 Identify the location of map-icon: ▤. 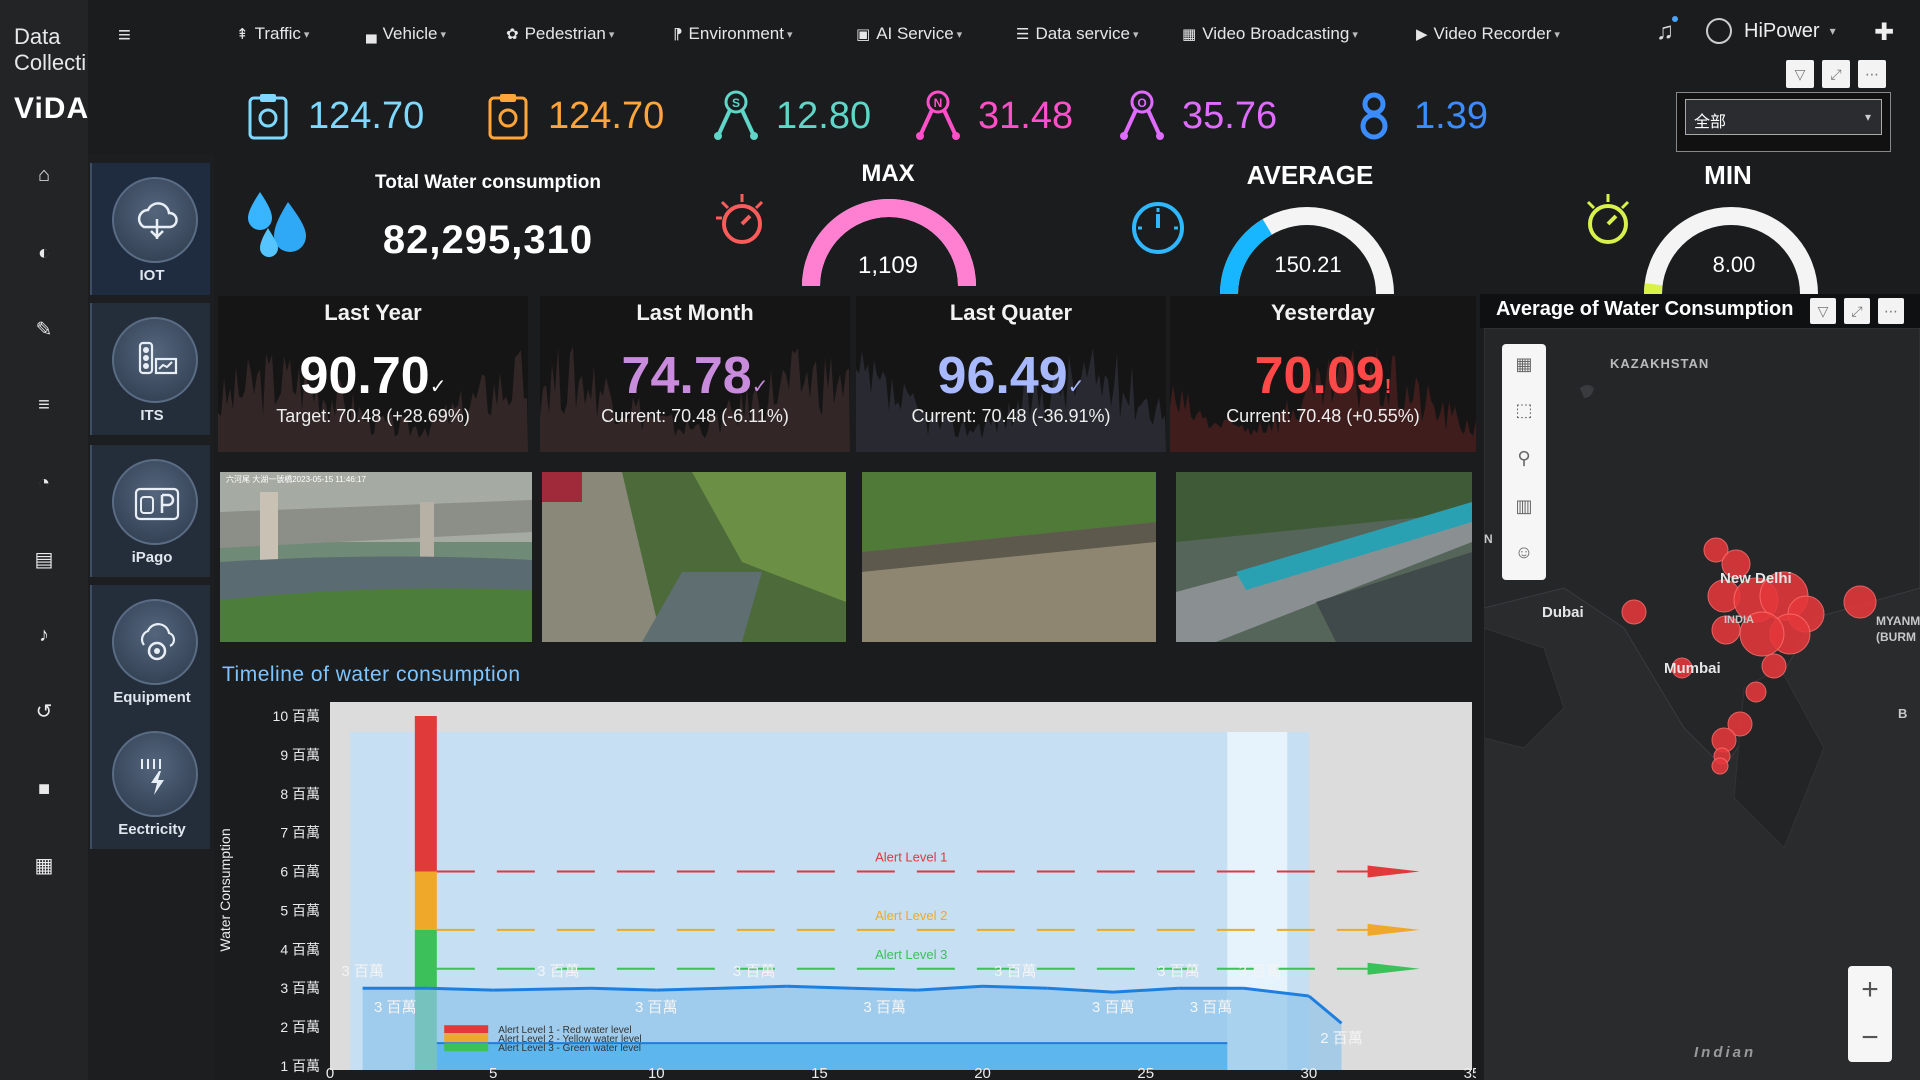
(44, 559).